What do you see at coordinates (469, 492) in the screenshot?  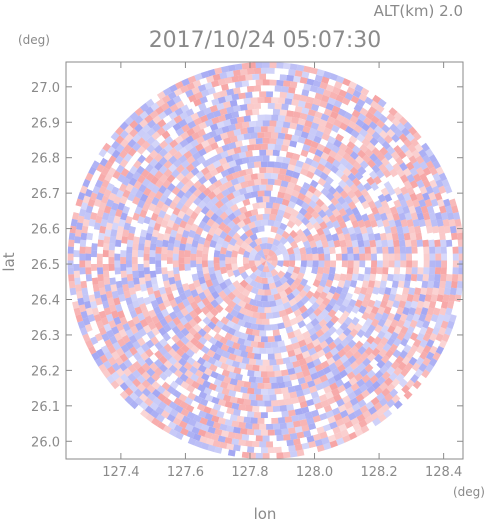 I see `x-unit-label: (deg)` at bounding box center [469, 492].